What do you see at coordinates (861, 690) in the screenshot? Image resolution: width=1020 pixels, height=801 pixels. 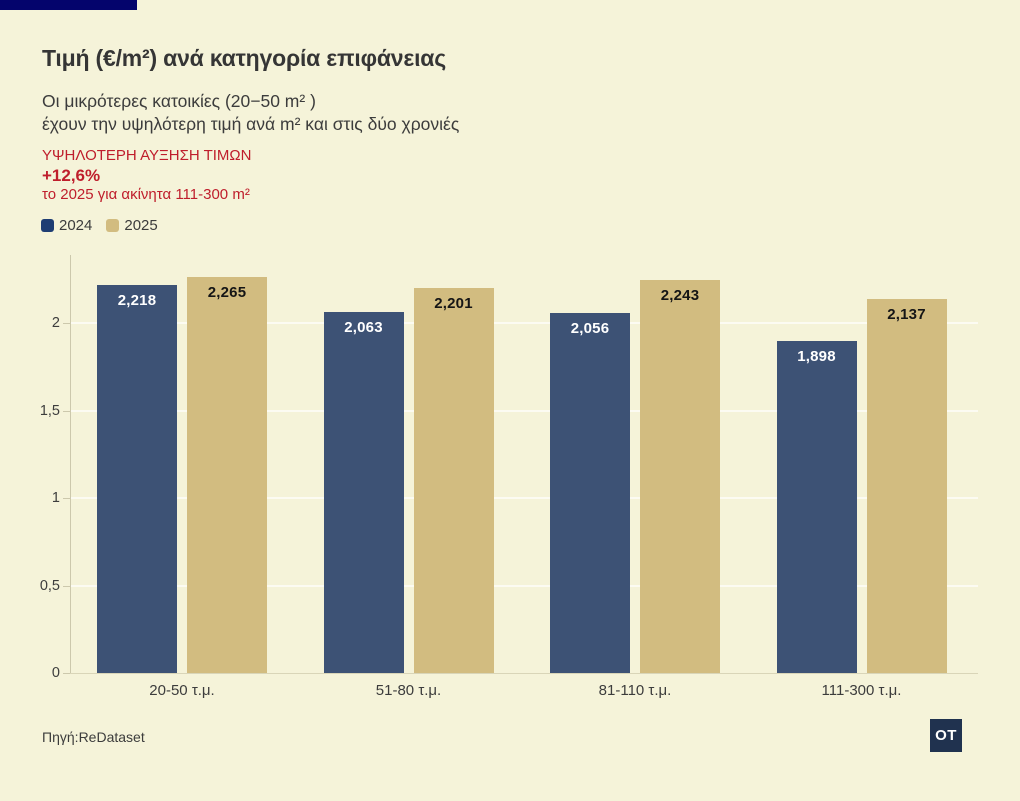 I see `x-category-label: 111-300 τ.μ.` at bounding box center [861, 690].